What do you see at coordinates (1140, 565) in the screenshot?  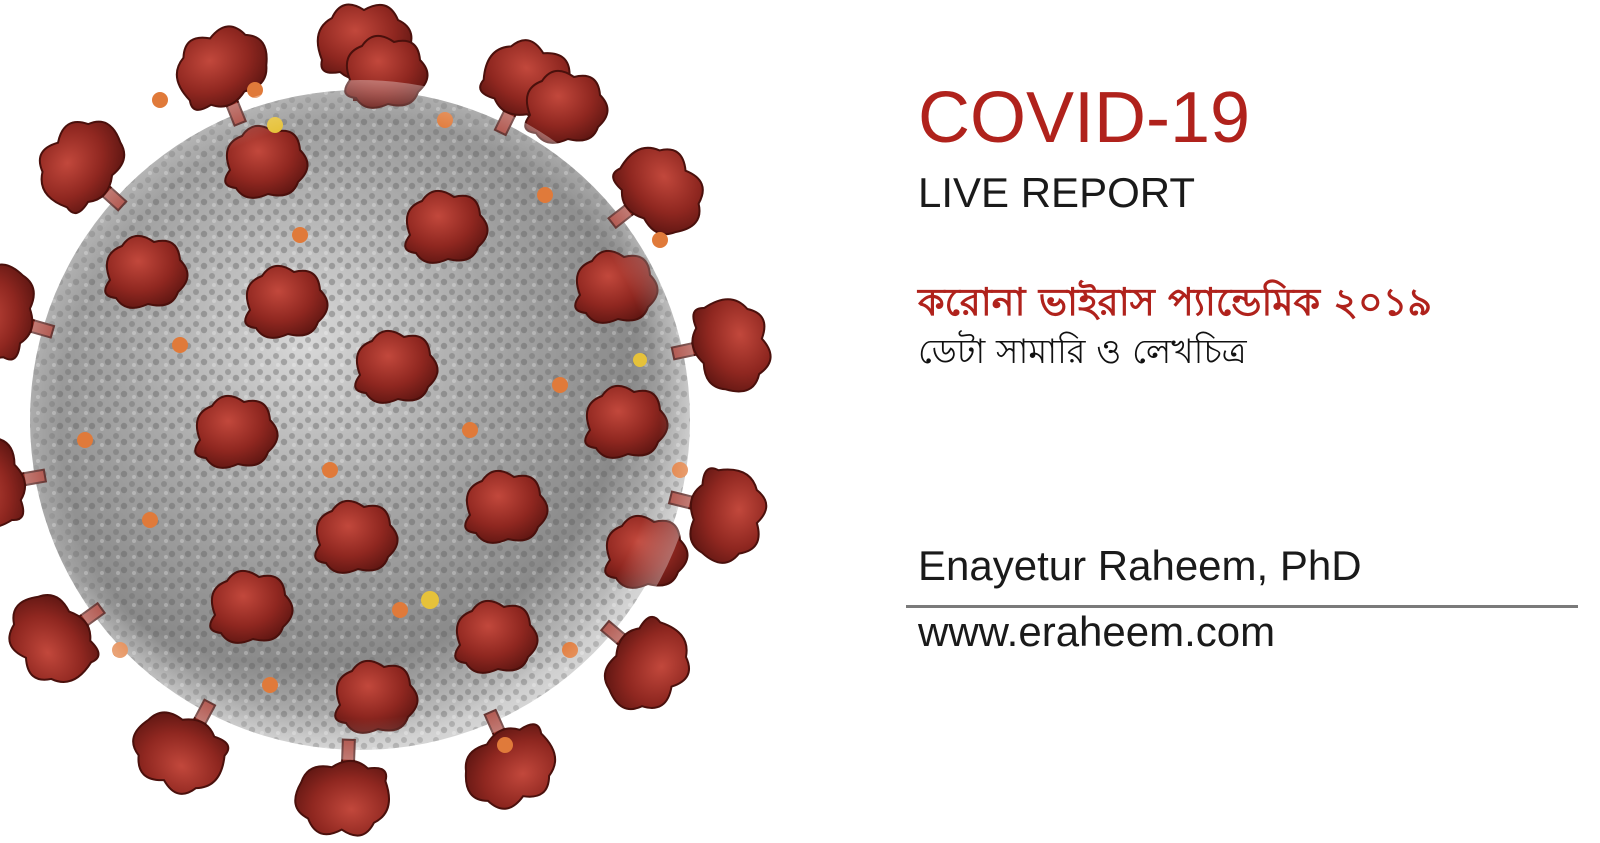 I see `author-name: Enayetur Raheem, PhD` at bounding box center [1140, 565].